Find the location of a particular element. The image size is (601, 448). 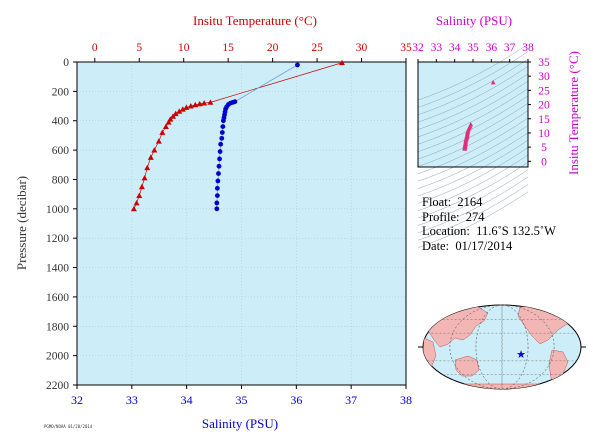

ts-salinity-axis-label: Salinity (PSU) is located at coordinates (474, 20).